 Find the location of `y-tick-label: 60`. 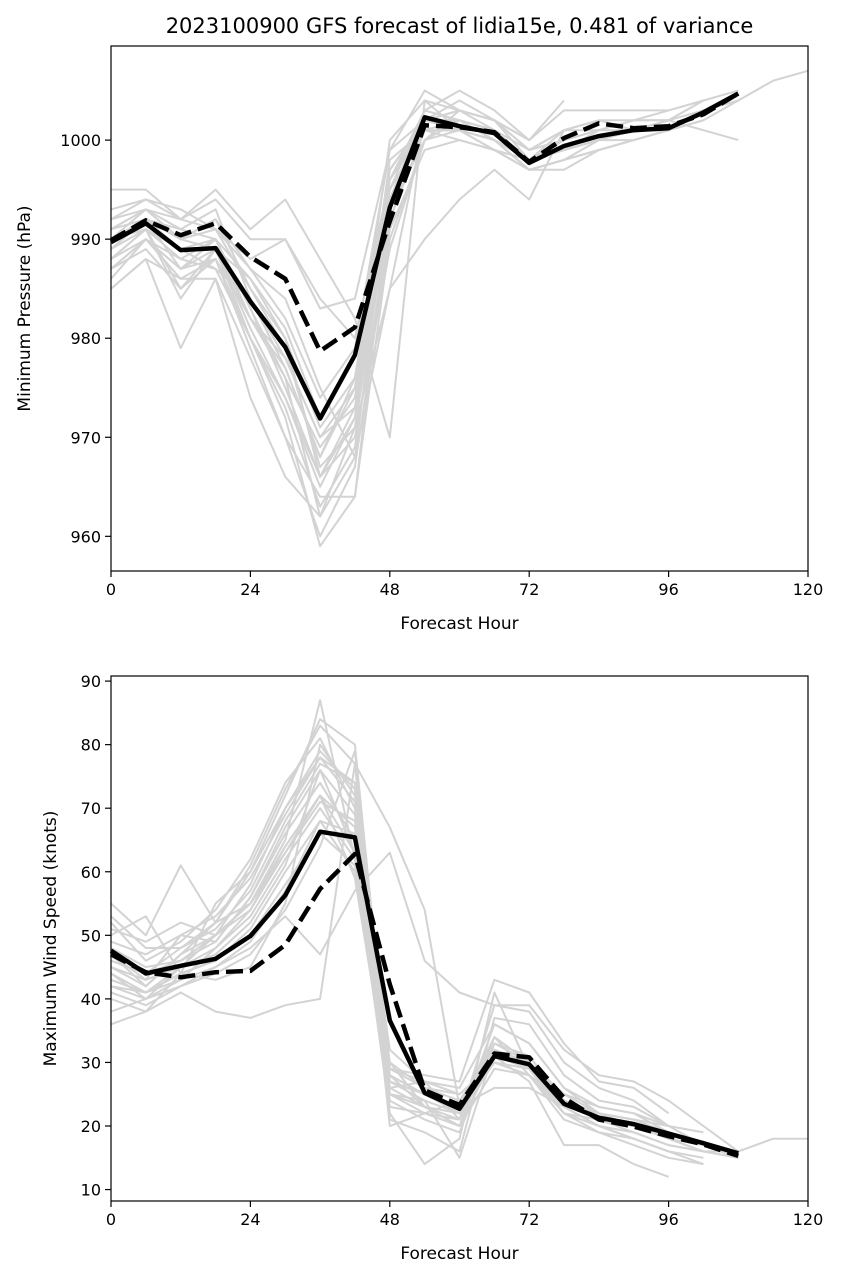

y-tick-label: 60 is located at coordinates (91, 872).